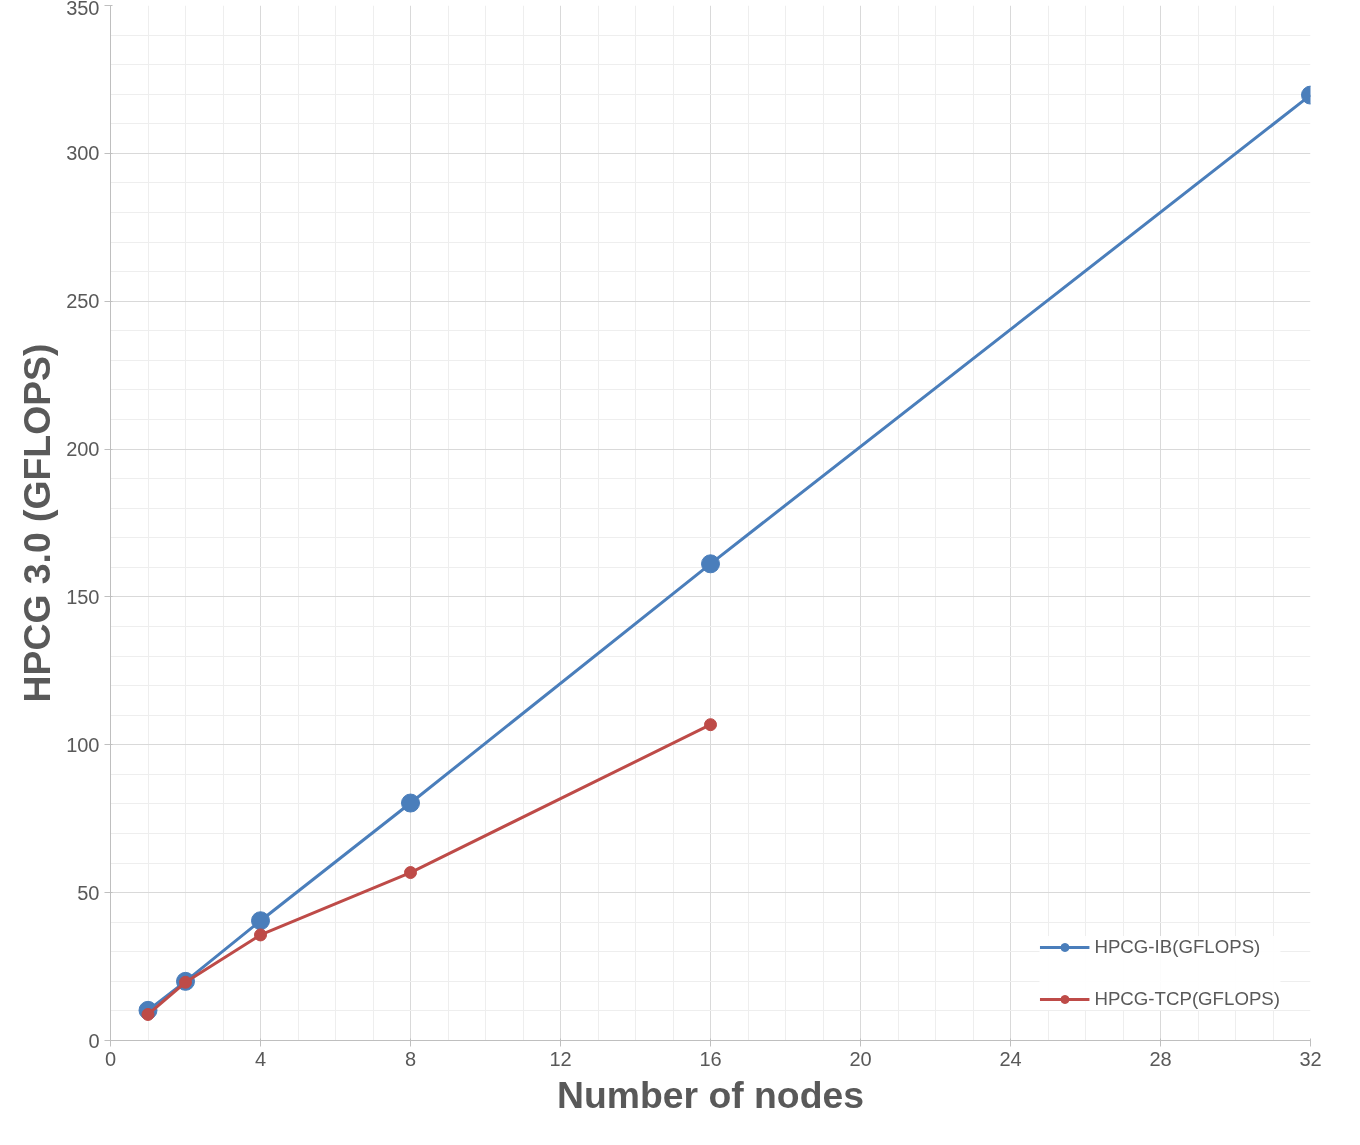 This screenshot has height=1145, width=1360. I want to click on legend-label: HPCG-TCP(GFLOPS), so click(1187, 999).